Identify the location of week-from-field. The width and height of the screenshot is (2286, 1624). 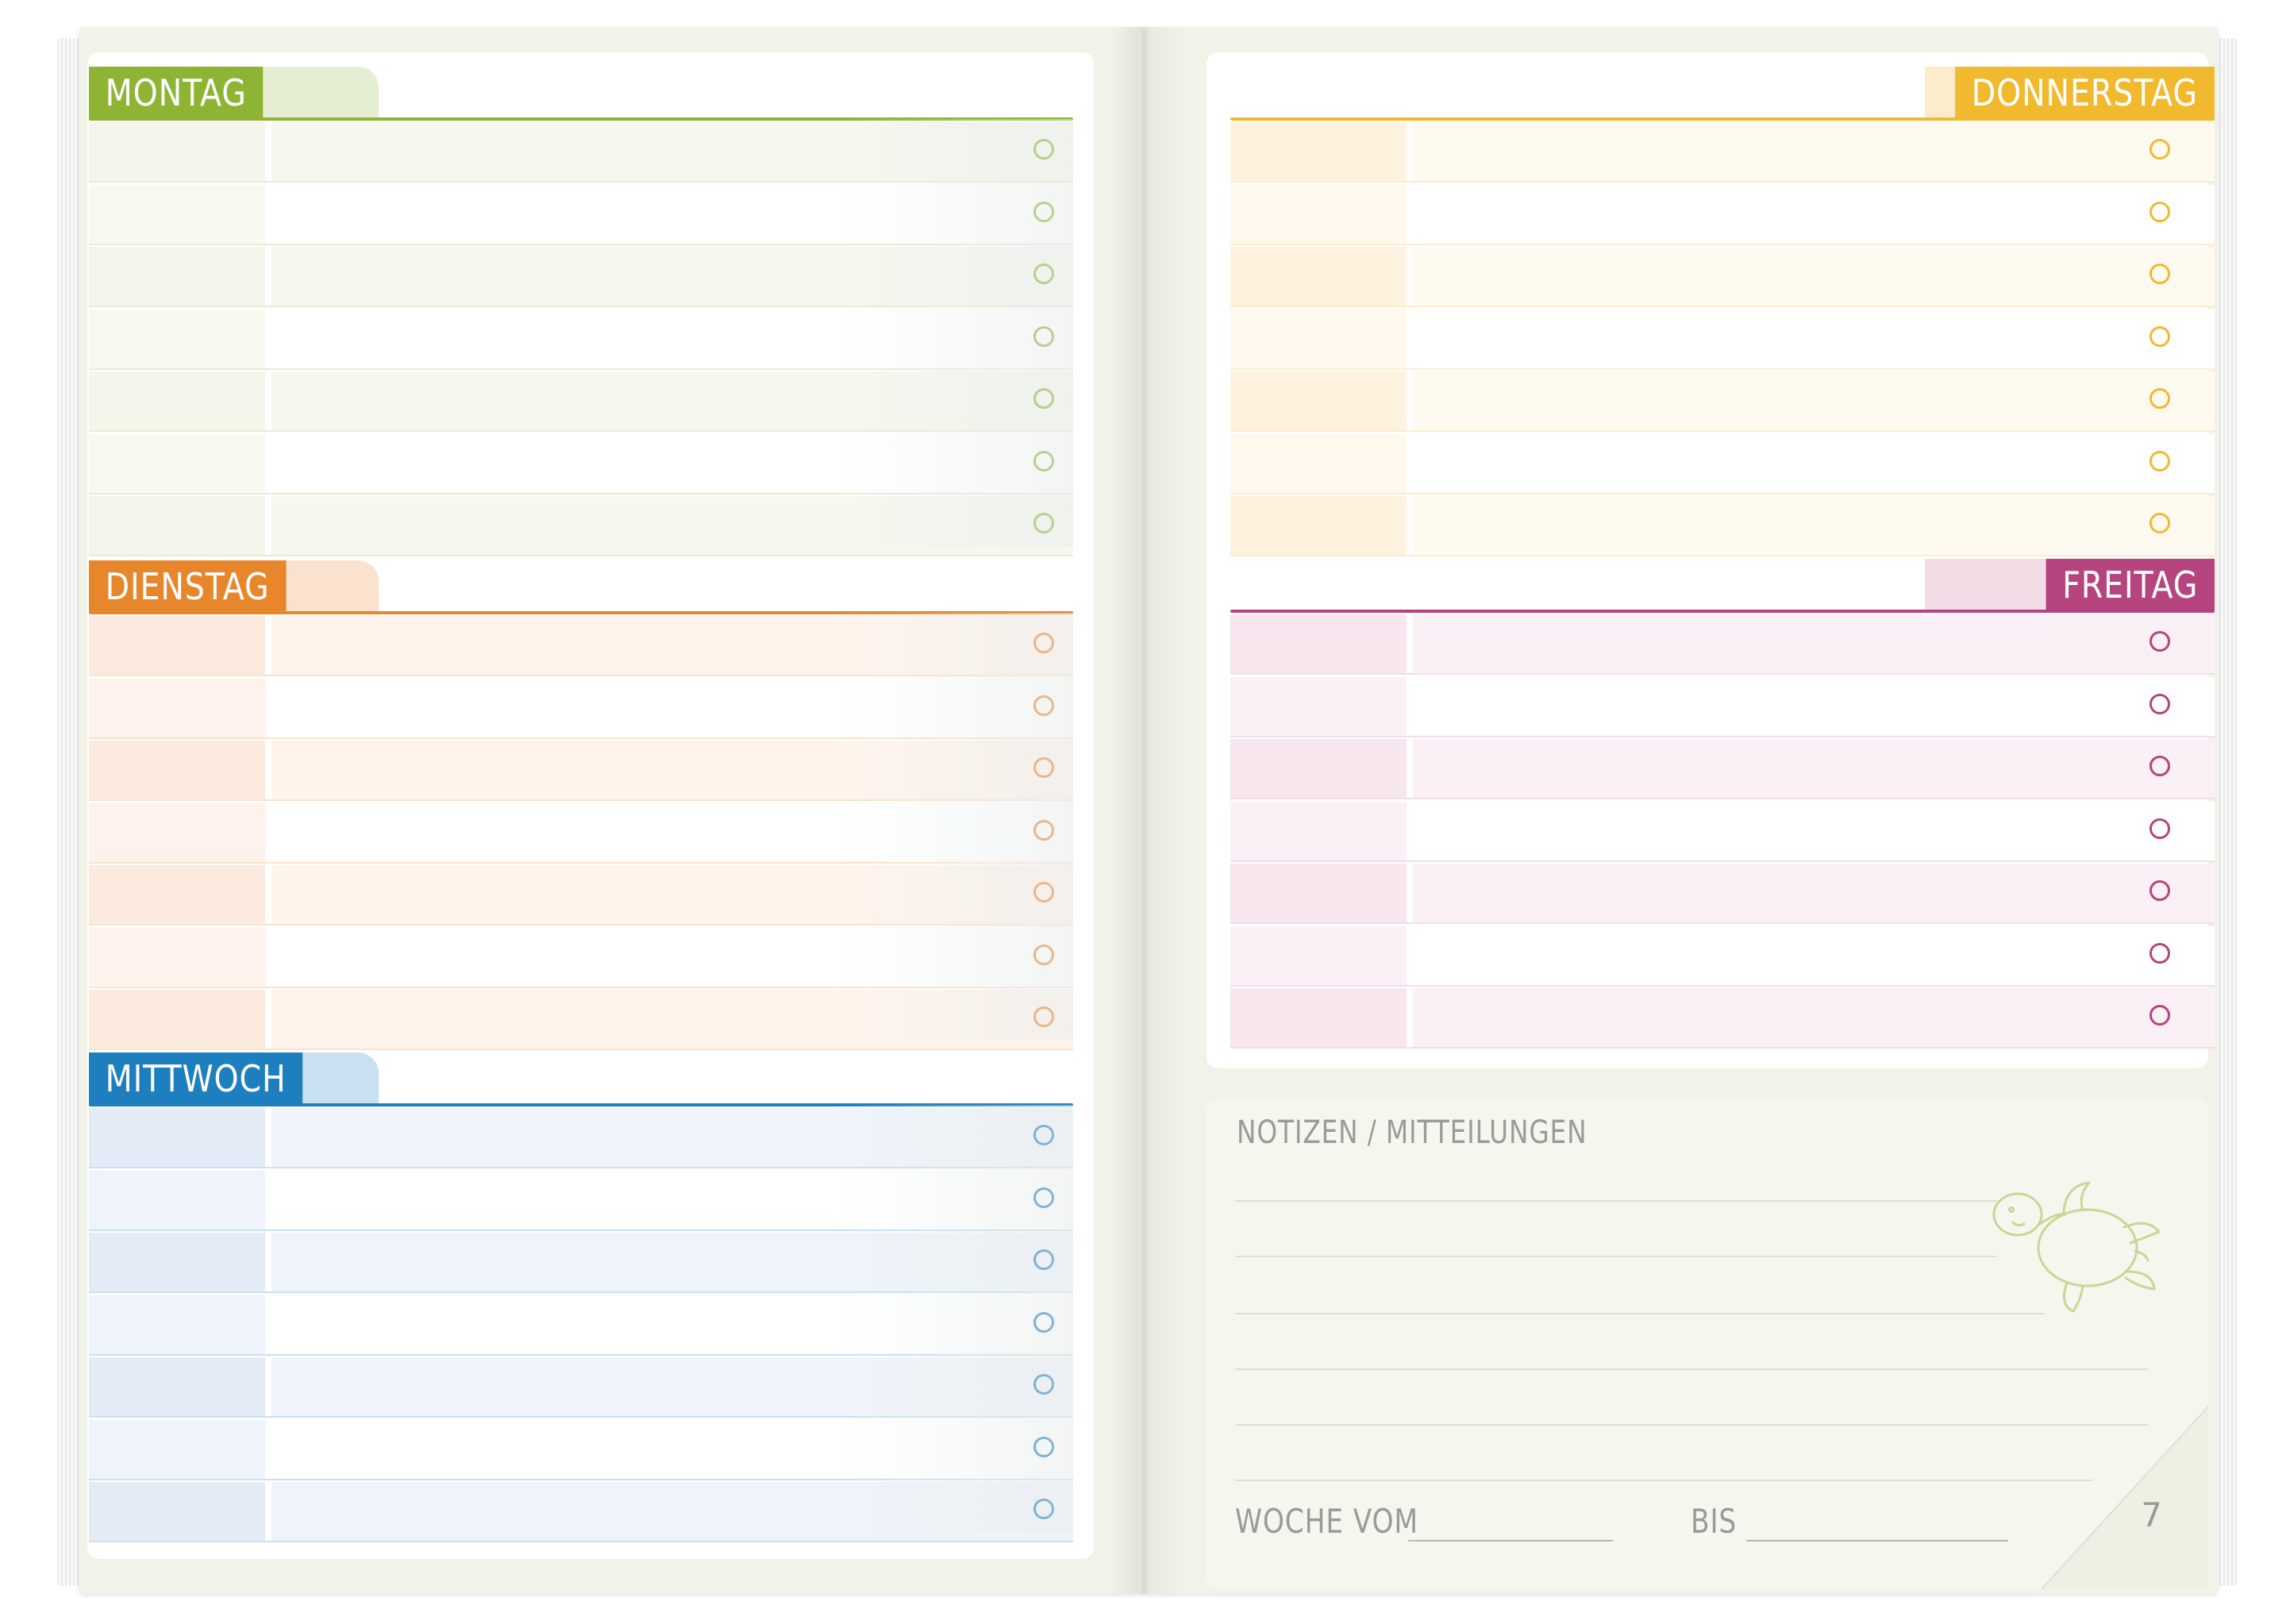
(1510, 1540).